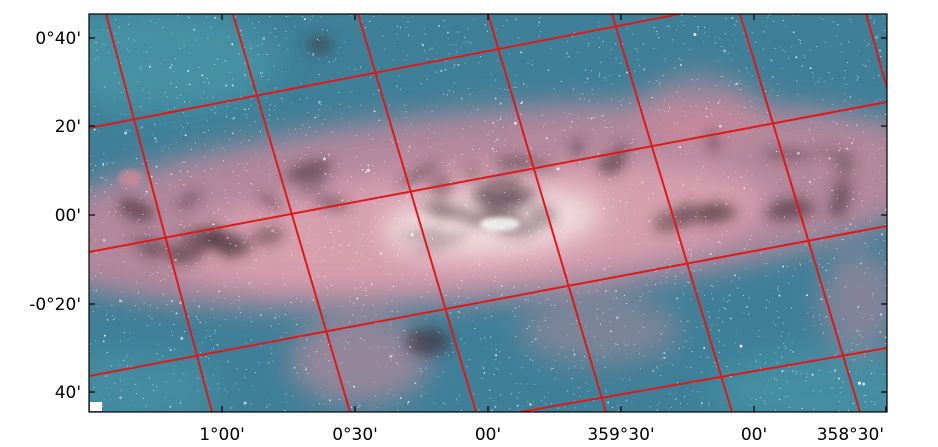 This screenshot has width=938, height=447. Describe the element at coordinates (68, 393) in the screenshot. I see `y-tick-label: 40'` at that location.